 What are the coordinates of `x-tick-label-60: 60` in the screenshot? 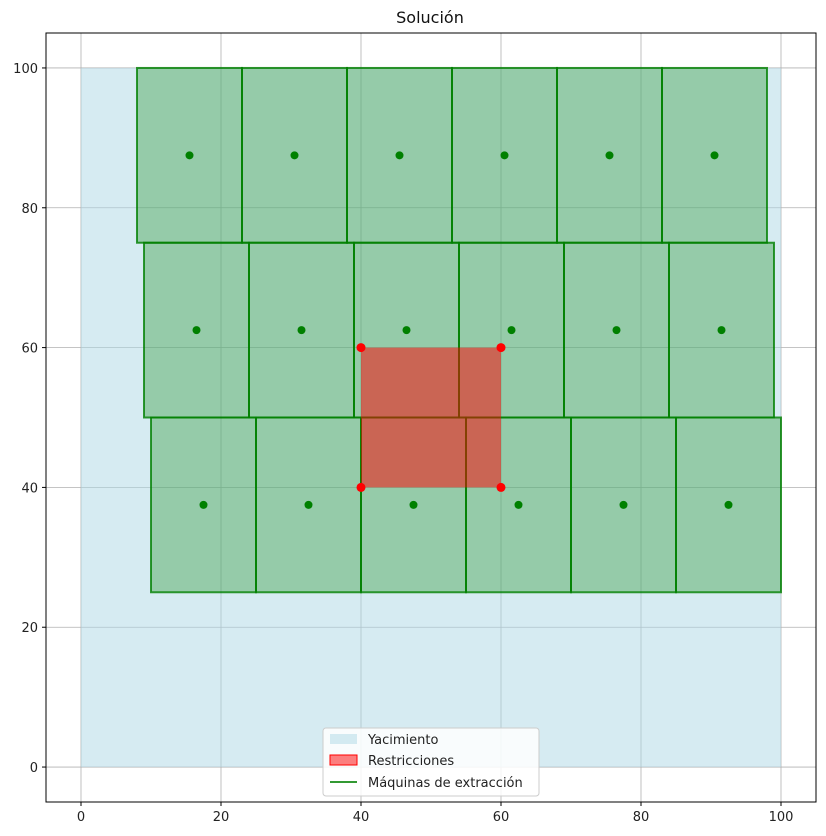 It's located at (501, 817).